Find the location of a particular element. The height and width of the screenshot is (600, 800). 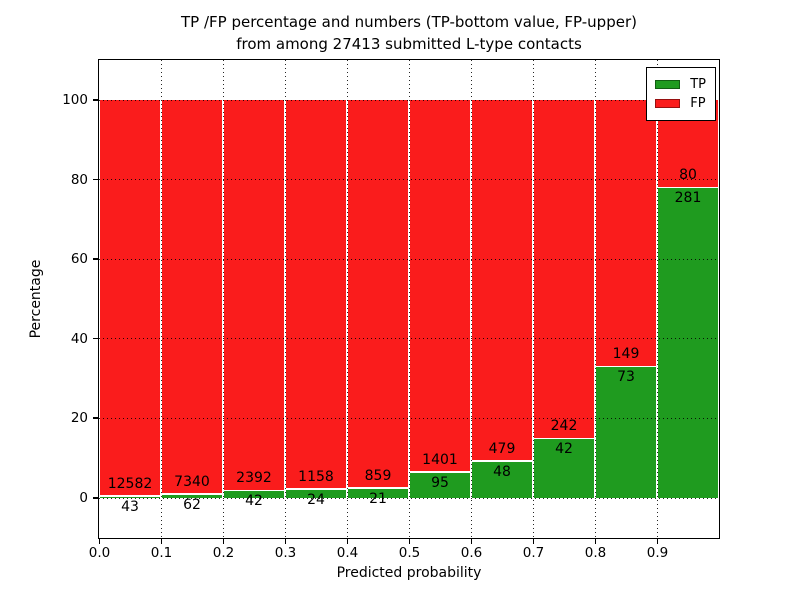

y-tick-label: 80 is located at coordinates (79, 179).